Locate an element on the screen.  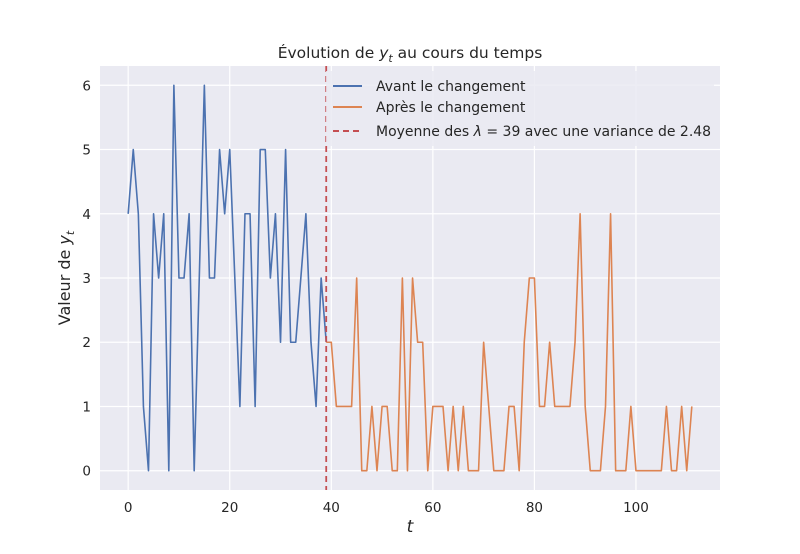
title-suffix: au cours du temps is located at coordinates (468, 53).